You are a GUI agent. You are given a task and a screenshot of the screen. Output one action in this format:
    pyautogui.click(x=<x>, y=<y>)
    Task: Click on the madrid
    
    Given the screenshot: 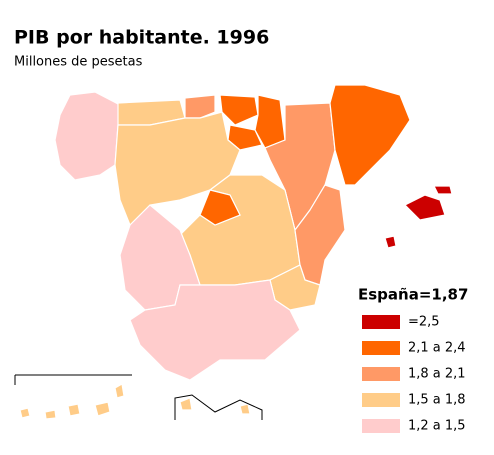 What is the action you would take?
    pyautogui.click(x=220, y=207)
    